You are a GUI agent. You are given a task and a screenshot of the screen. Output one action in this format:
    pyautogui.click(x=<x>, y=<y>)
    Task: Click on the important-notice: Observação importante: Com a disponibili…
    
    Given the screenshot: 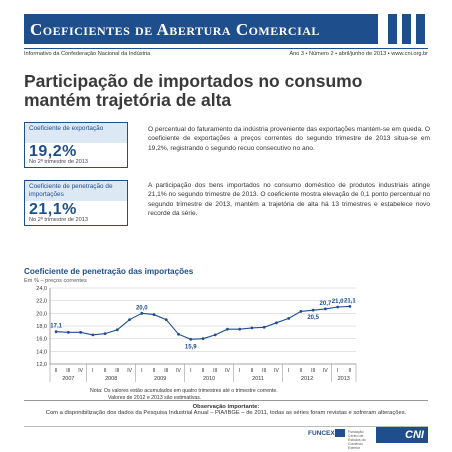 What is the action you would take?
    pyautogui.click(x=226, y=408)
    